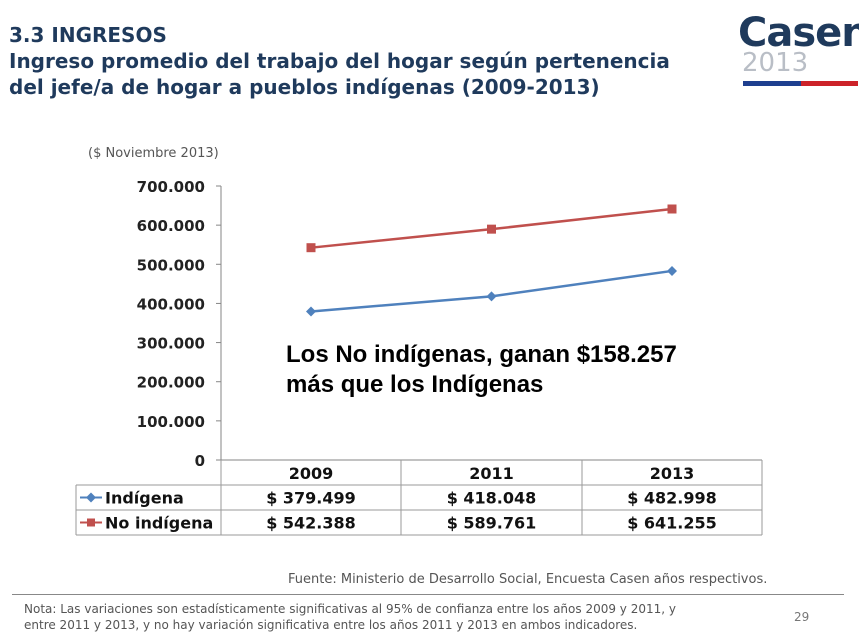  What do you see at coordinates (91, 522) in the screenshot?
I see `legend-square-marker` at bounding box center [91, 522].